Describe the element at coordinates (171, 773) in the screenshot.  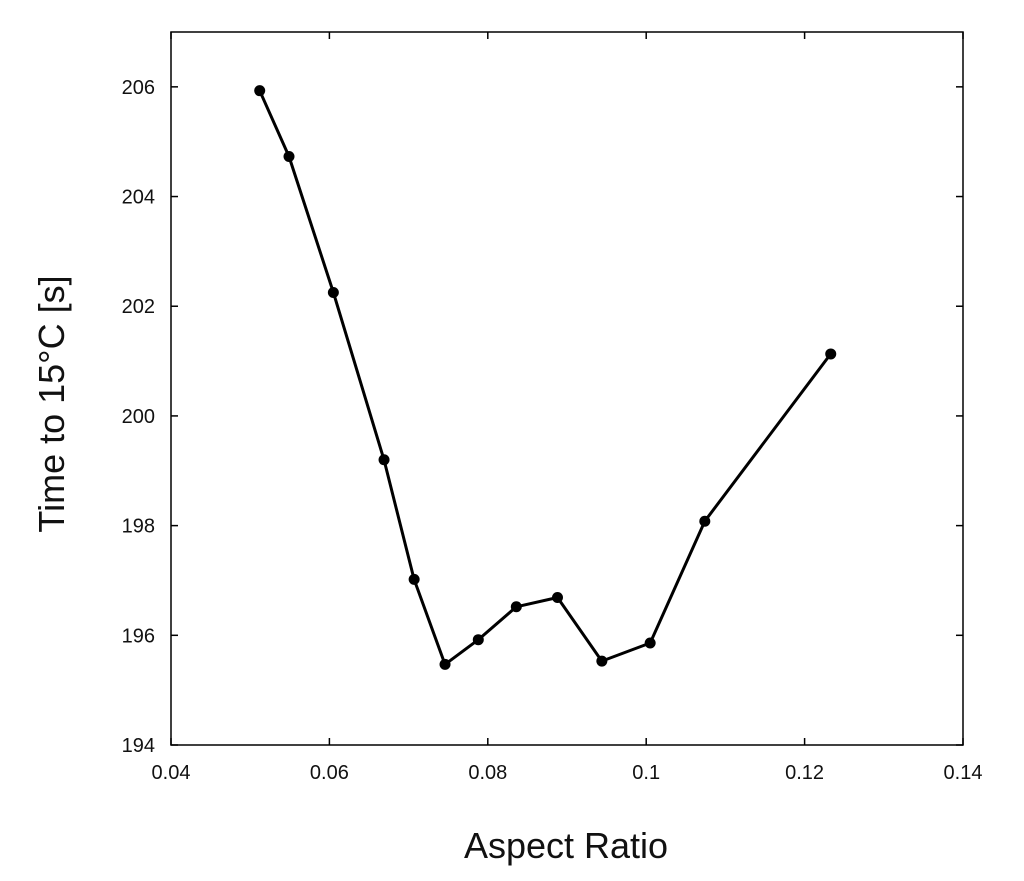
I see `x-tick-label: 0.04` at that location.